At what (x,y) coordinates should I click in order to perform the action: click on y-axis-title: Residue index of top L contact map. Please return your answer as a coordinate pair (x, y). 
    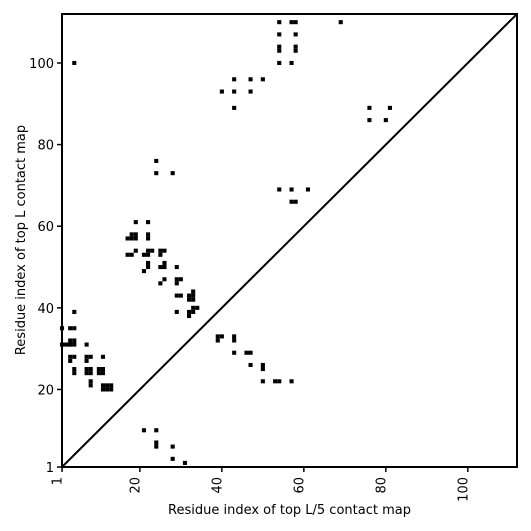
    Looking at the image, I should click on (21, 240).